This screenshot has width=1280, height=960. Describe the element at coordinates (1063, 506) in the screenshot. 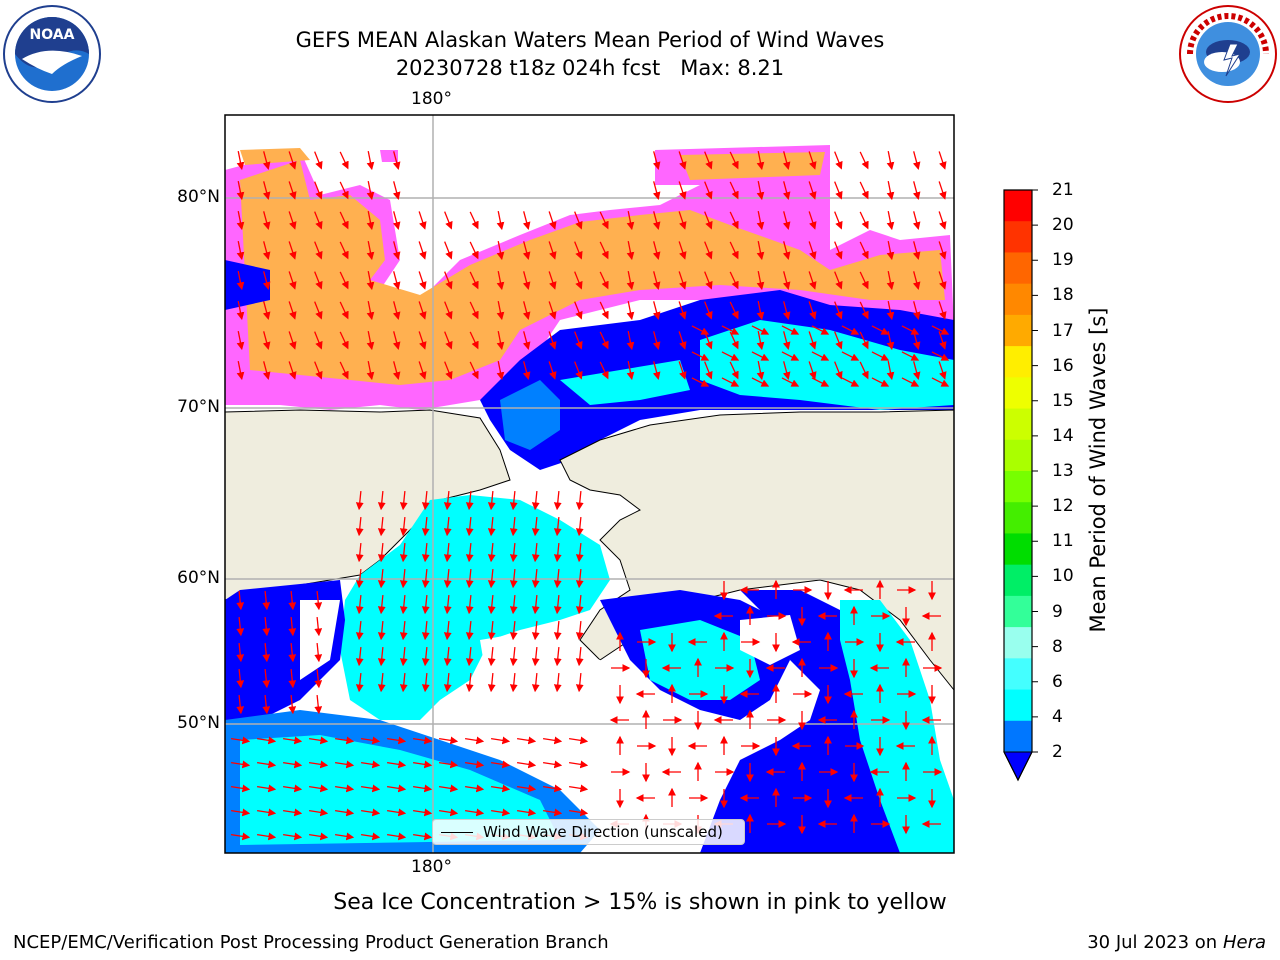

I see `colorbar-tick-label: 12` at that location.